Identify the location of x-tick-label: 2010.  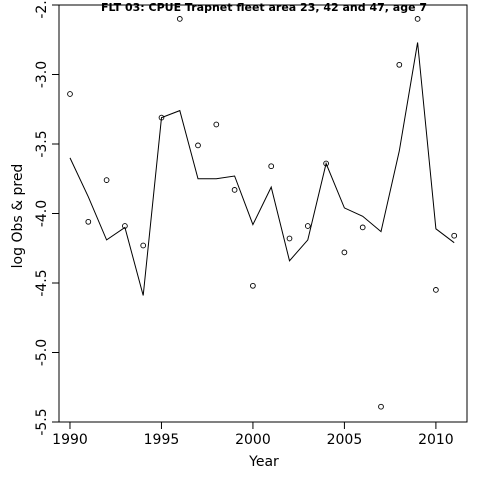
(436, 440).